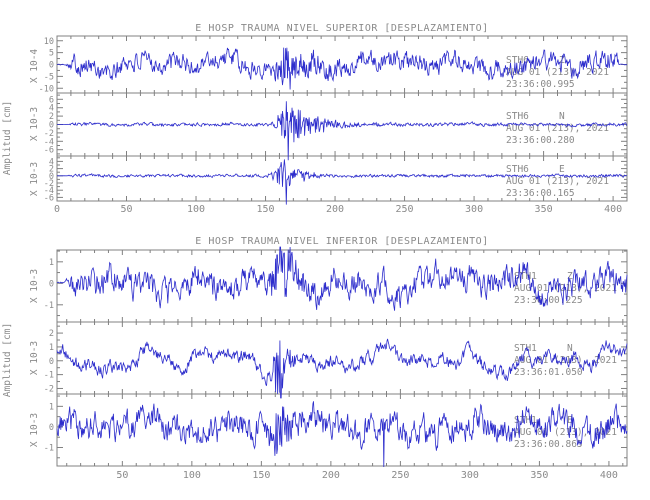  What do you see at coordinates (548, 444) in the screenshot?
I see `time-label: 23:36:00.865` at bounding box center [548, 444].